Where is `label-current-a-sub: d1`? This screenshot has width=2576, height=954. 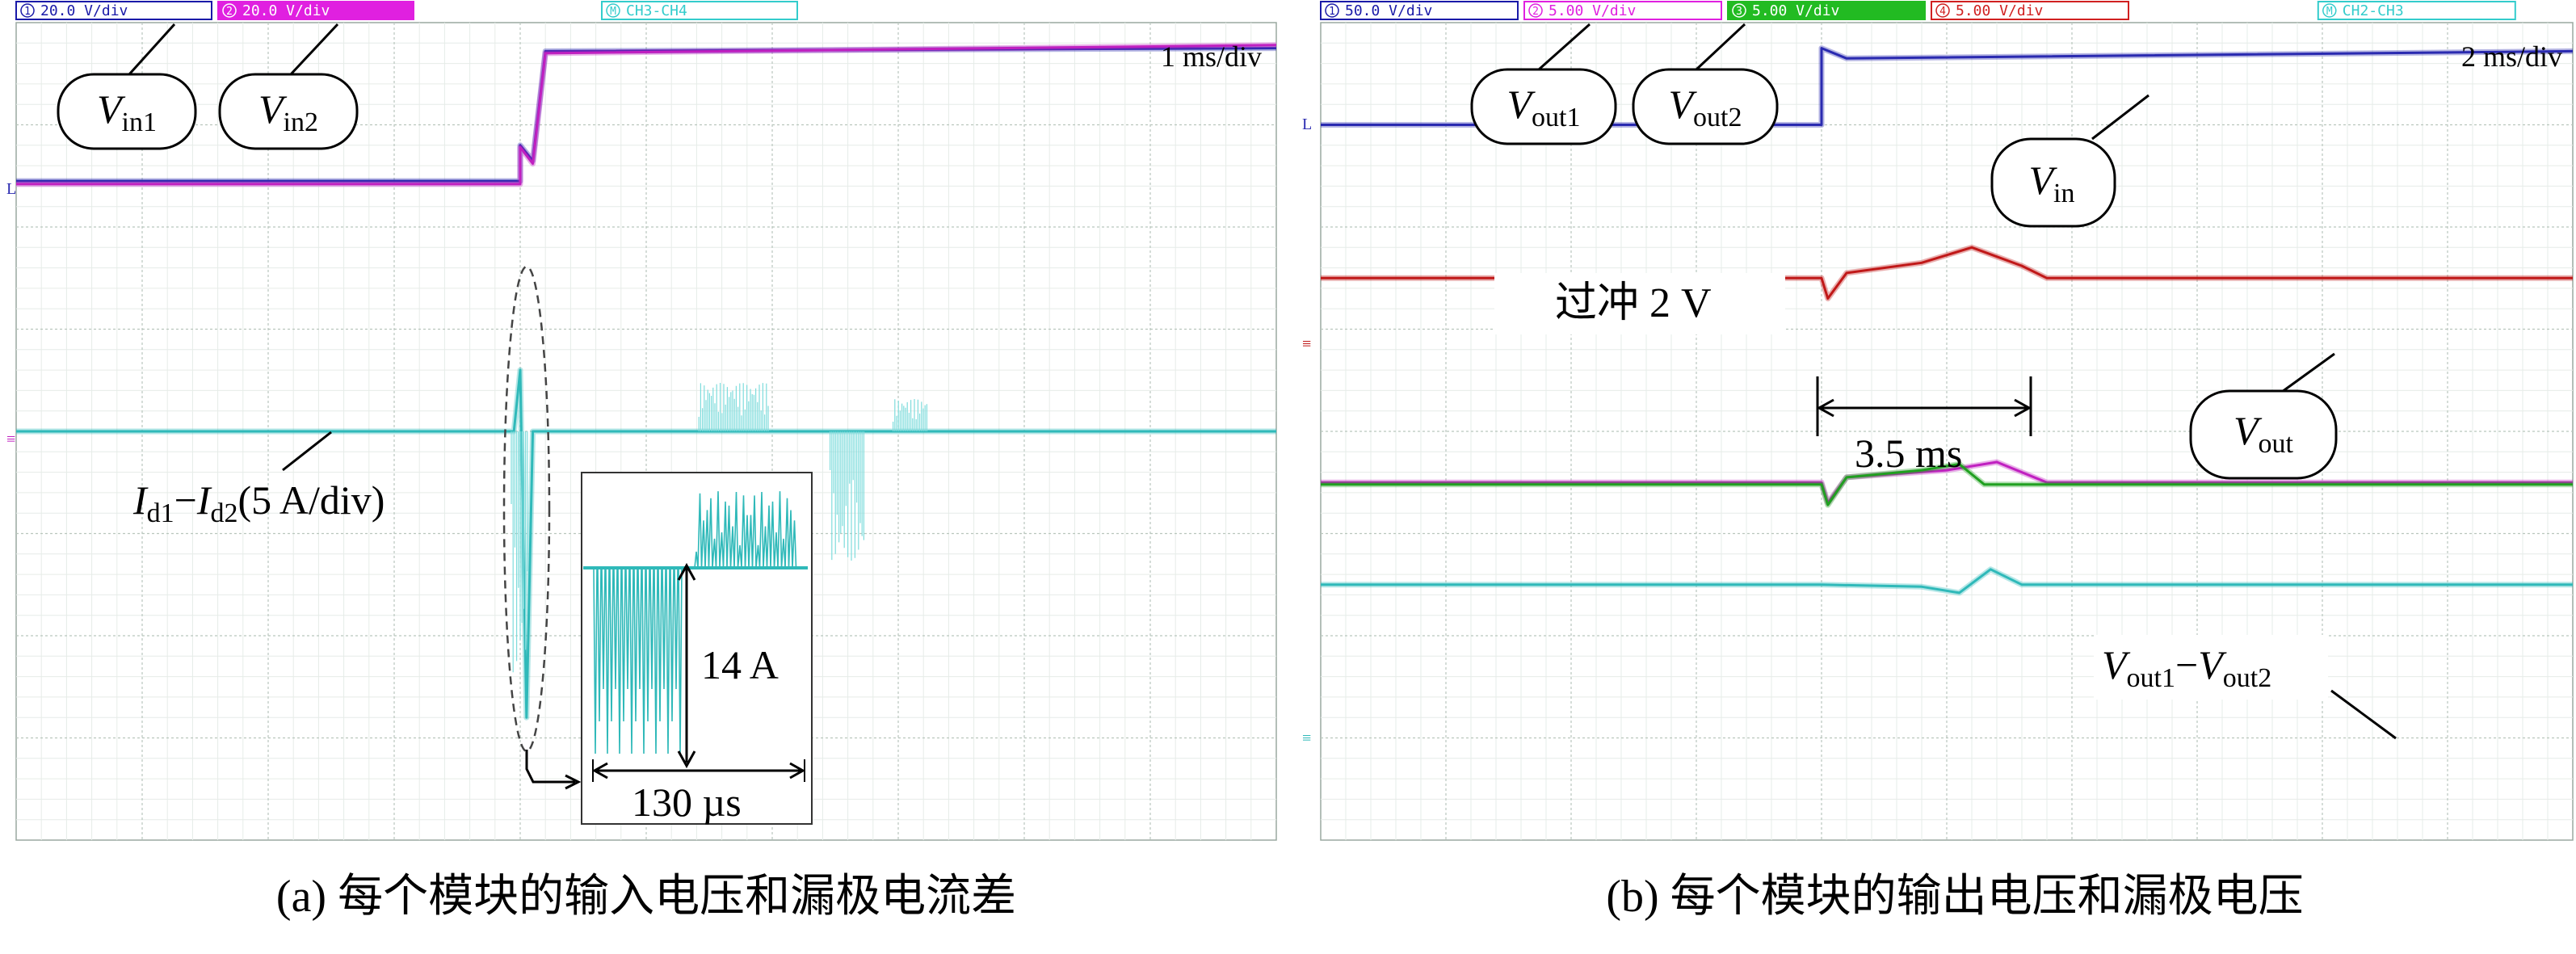 label-current-a-sub: d1 is located at coordinates (160, 513).